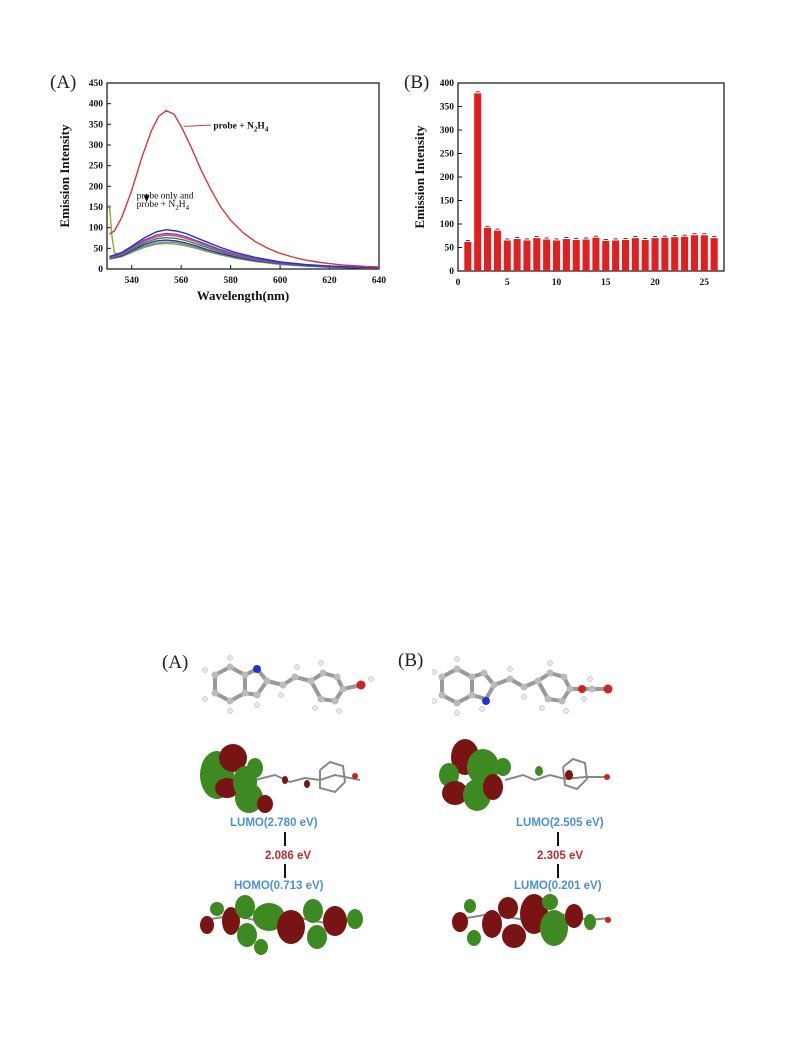 This screenshot has width=793, height=1057. I want to click on panel-label-a2: (A), so click(175, 662).